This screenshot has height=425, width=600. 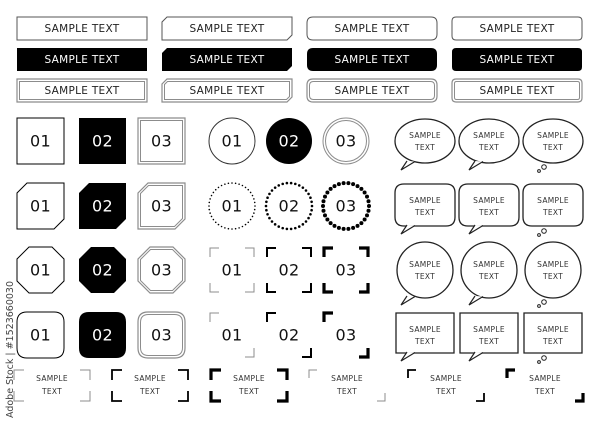 What do you see at coordinates (161, 270) in the screenshot?
I see `badge-frame-inner` at bounding box center [161, 270].